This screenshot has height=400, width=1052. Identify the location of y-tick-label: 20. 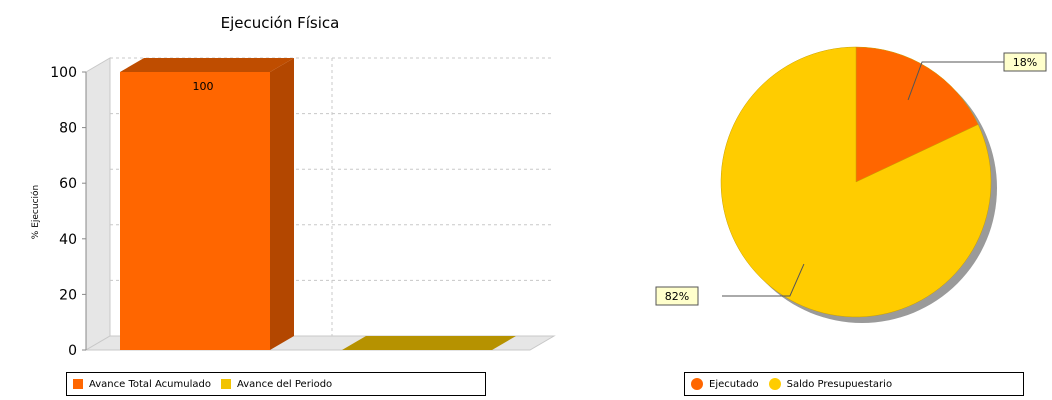
(68, 295).